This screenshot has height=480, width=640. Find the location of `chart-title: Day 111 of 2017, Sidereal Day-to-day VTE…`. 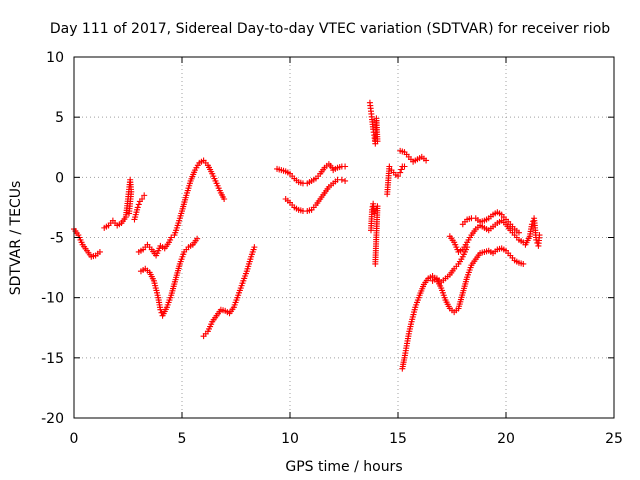

chart-title: Day 111 of 2017, Sidereal Day-to-day VTE… is located at coordinates (330, 29).